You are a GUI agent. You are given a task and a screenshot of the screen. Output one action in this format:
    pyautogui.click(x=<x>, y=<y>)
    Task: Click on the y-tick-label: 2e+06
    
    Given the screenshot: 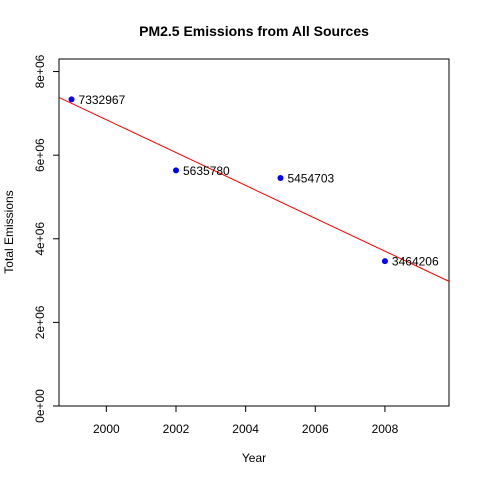 What is the action you would take?
    pyautogui.click(x=40, y=322)
    